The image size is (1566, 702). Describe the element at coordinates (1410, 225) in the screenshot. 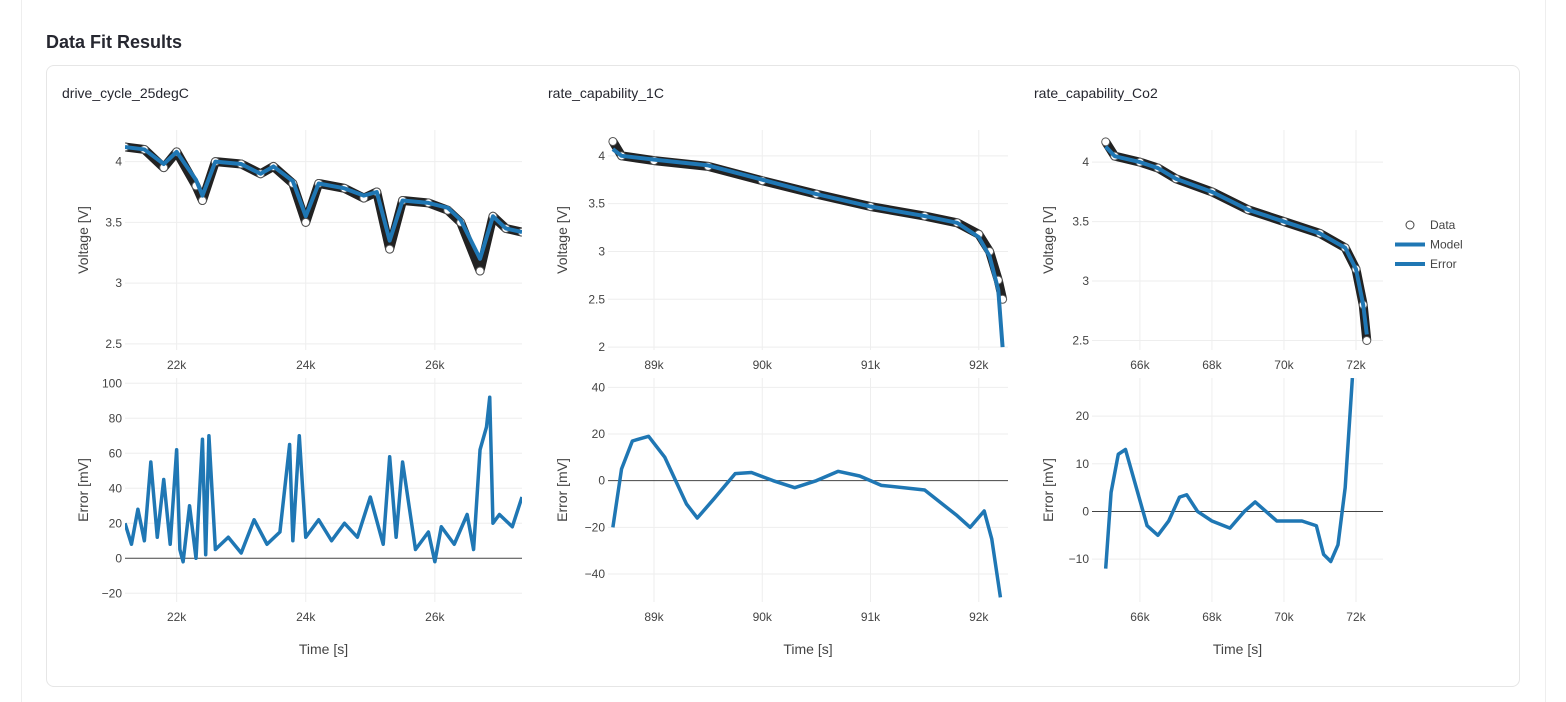

I see `legend-data-icon` at that location.